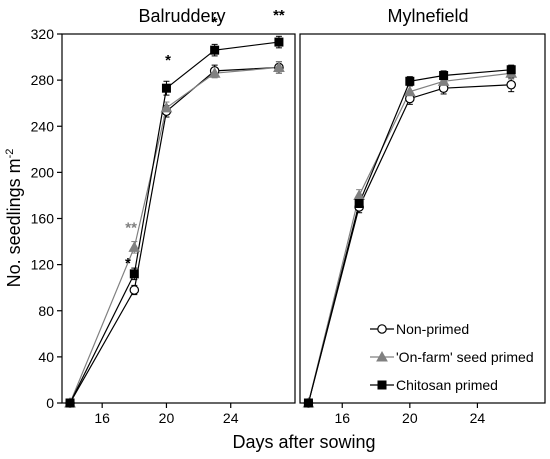 The height and width of the screenshot is (459, 550). I want to click on y-tick-label: 0, so click(50, 403).